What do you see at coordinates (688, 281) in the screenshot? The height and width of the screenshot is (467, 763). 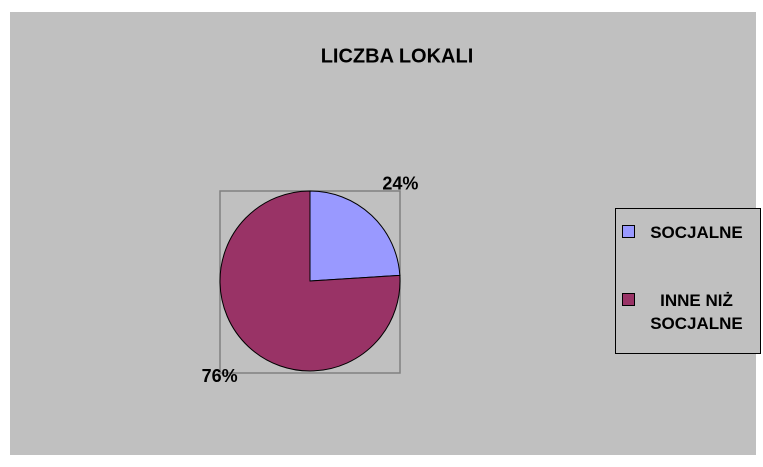 I see `legend: SOCJALNE INNE NIŻ SOCJALNE` at bounding box center [688, 281].